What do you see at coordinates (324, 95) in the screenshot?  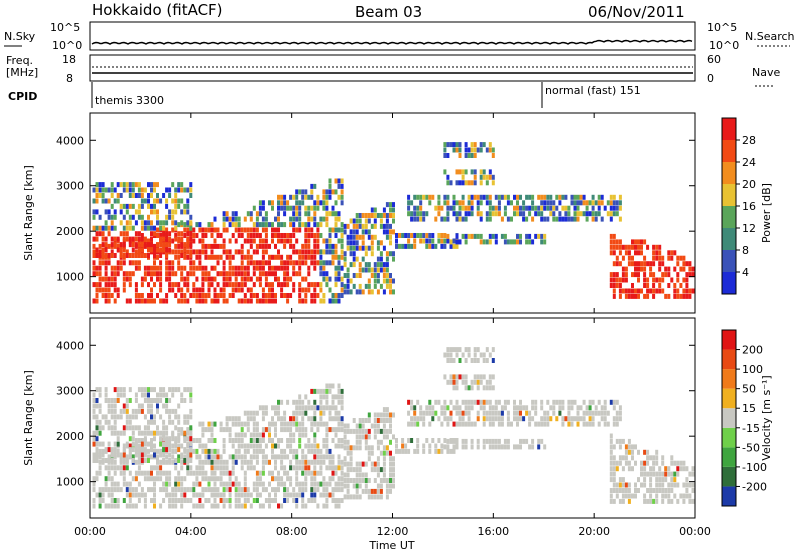 I see `cpid-panel: CPID themis 3300 normal (fast) 151` at bounding box center [324, 95].